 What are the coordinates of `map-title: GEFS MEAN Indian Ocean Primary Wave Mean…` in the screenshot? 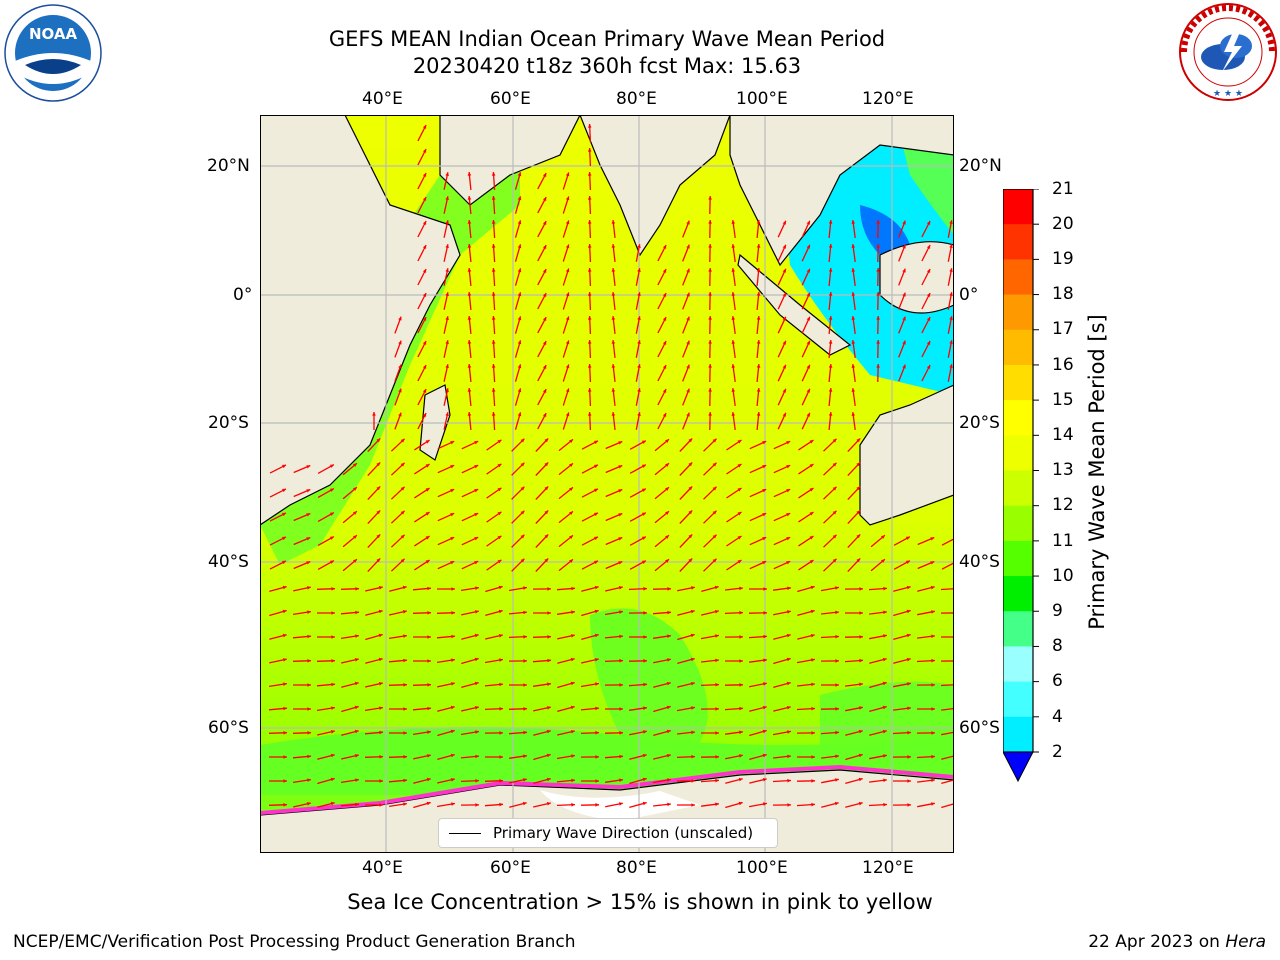 It's located at (607, 39).